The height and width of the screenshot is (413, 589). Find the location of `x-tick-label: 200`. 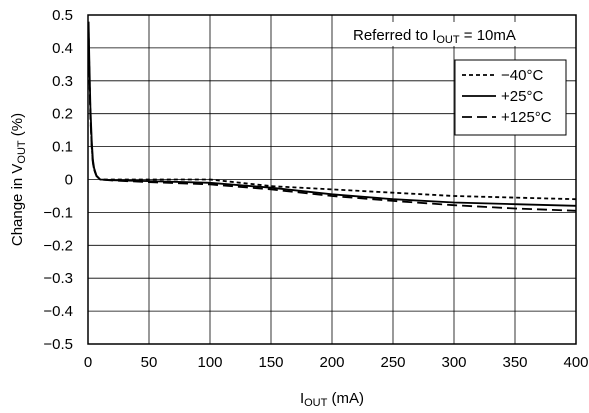

x-tick-label: 200 is located at coordinates (331, 362).